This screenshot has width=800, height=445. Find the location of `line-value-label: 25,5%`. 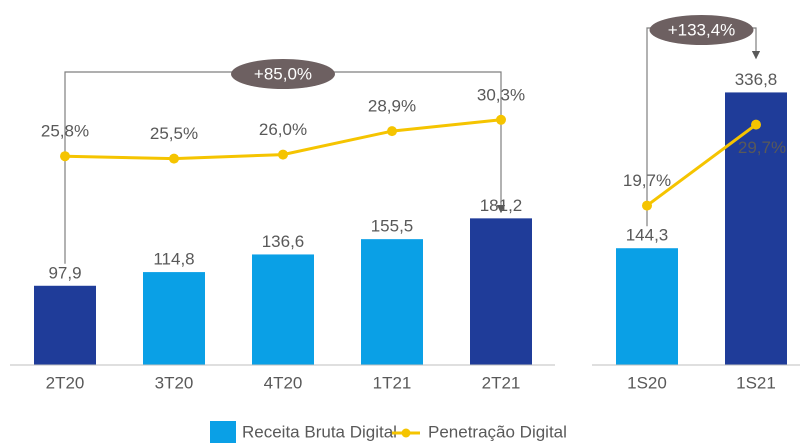

line-value-label: 25,5% is located at coordinates (174, 133).